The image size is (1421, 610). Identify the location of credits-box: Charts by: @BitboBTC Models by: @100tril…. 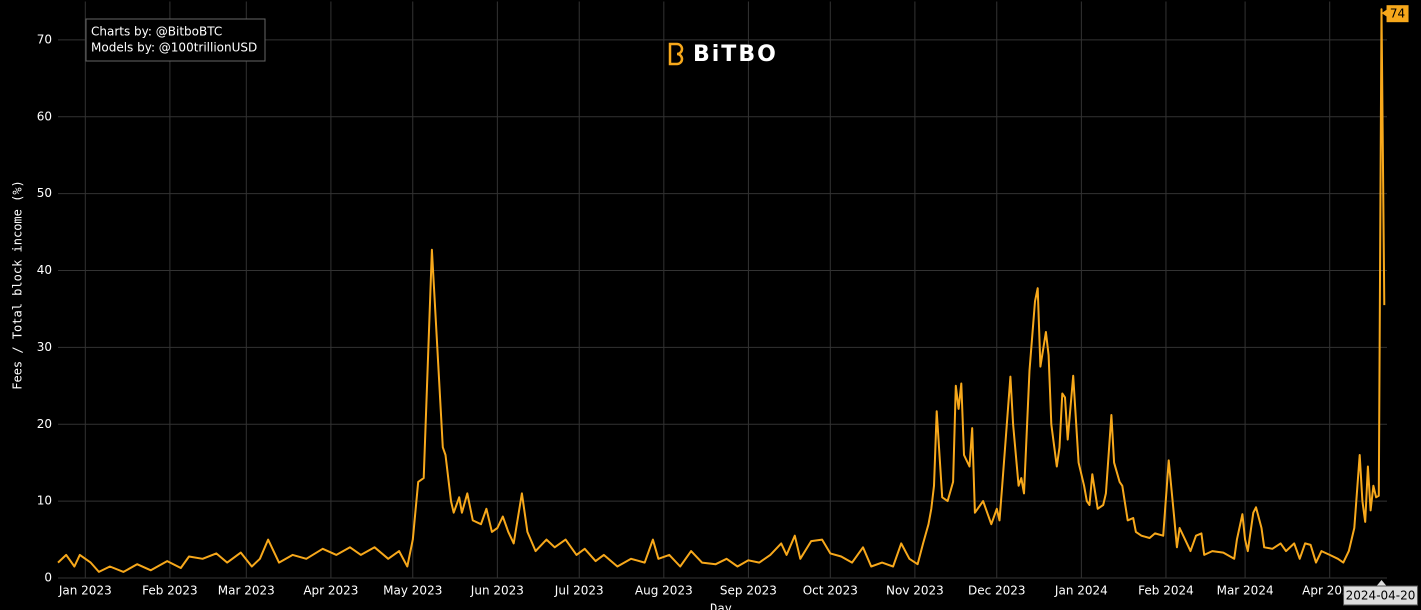
(175, 40).